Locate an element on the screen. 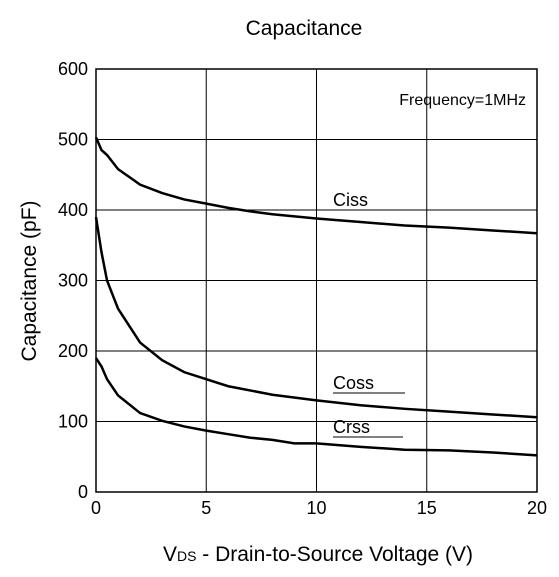 Image resolution: width=559 pixels, height=577 pixels. y-tick-label: 400 is located at coordinates (73, 210).